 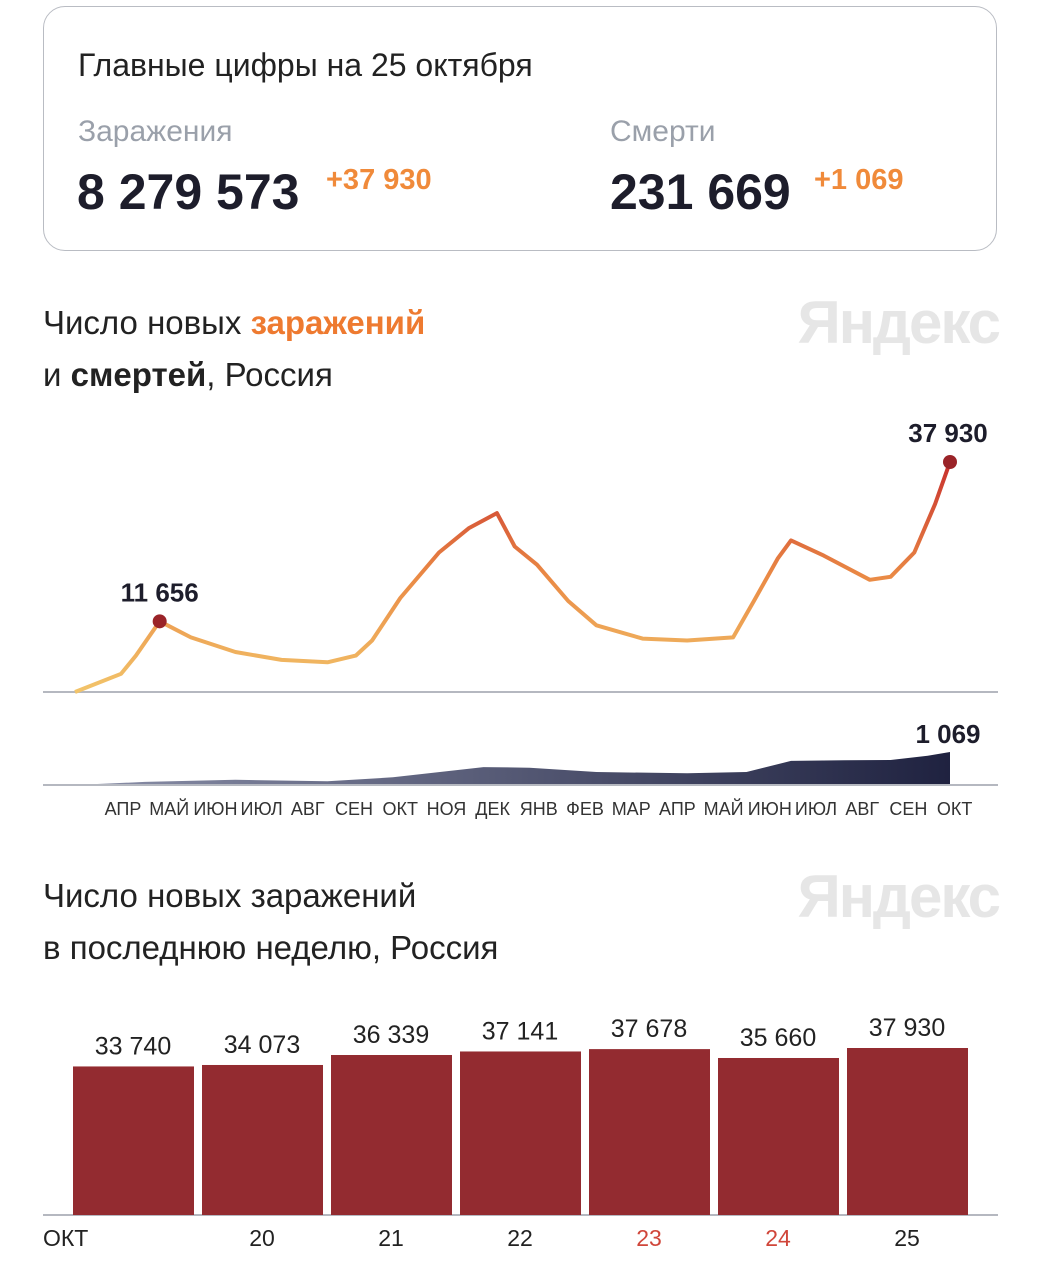 I want to click on deaths-area, so click(x=512, y=768).